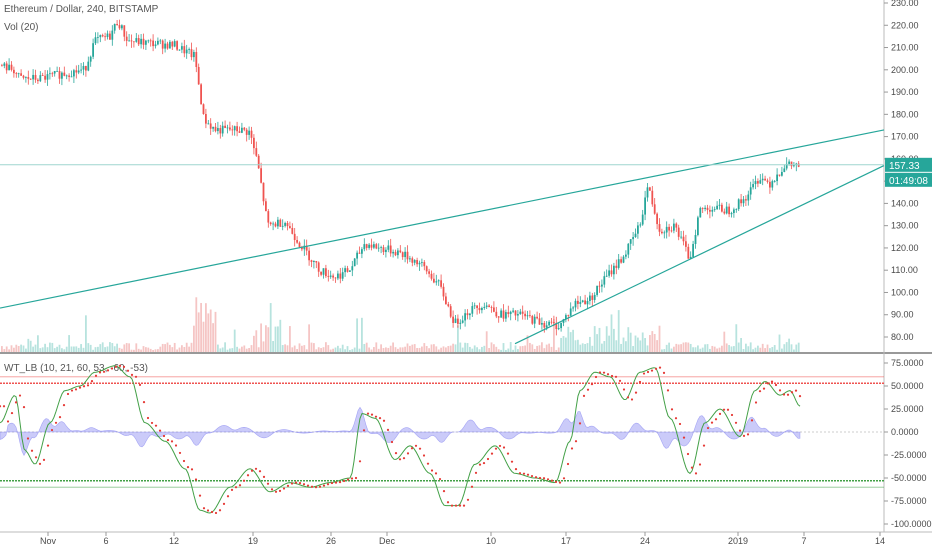 This screenshot has width=932, height=550. I want to click on volume-bars, so click(400, 324).